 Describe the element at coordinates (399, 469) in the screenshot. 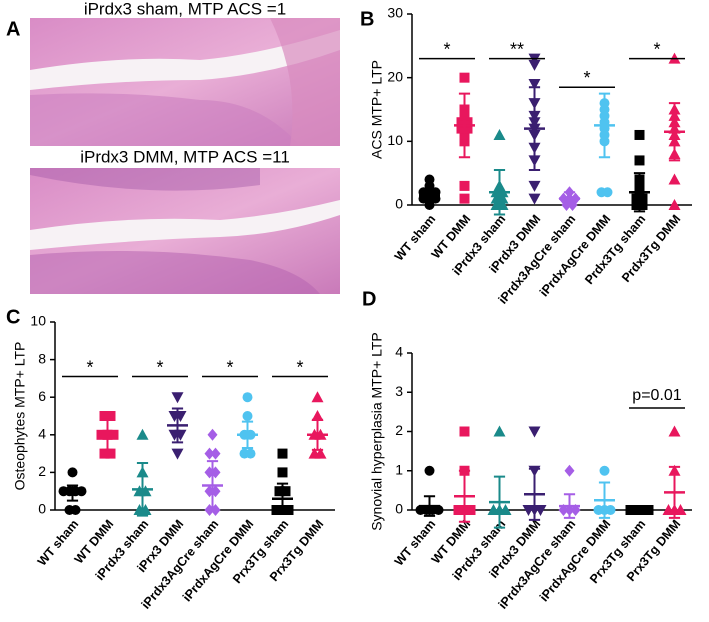

I see `y-tick-label: 1` at that location.